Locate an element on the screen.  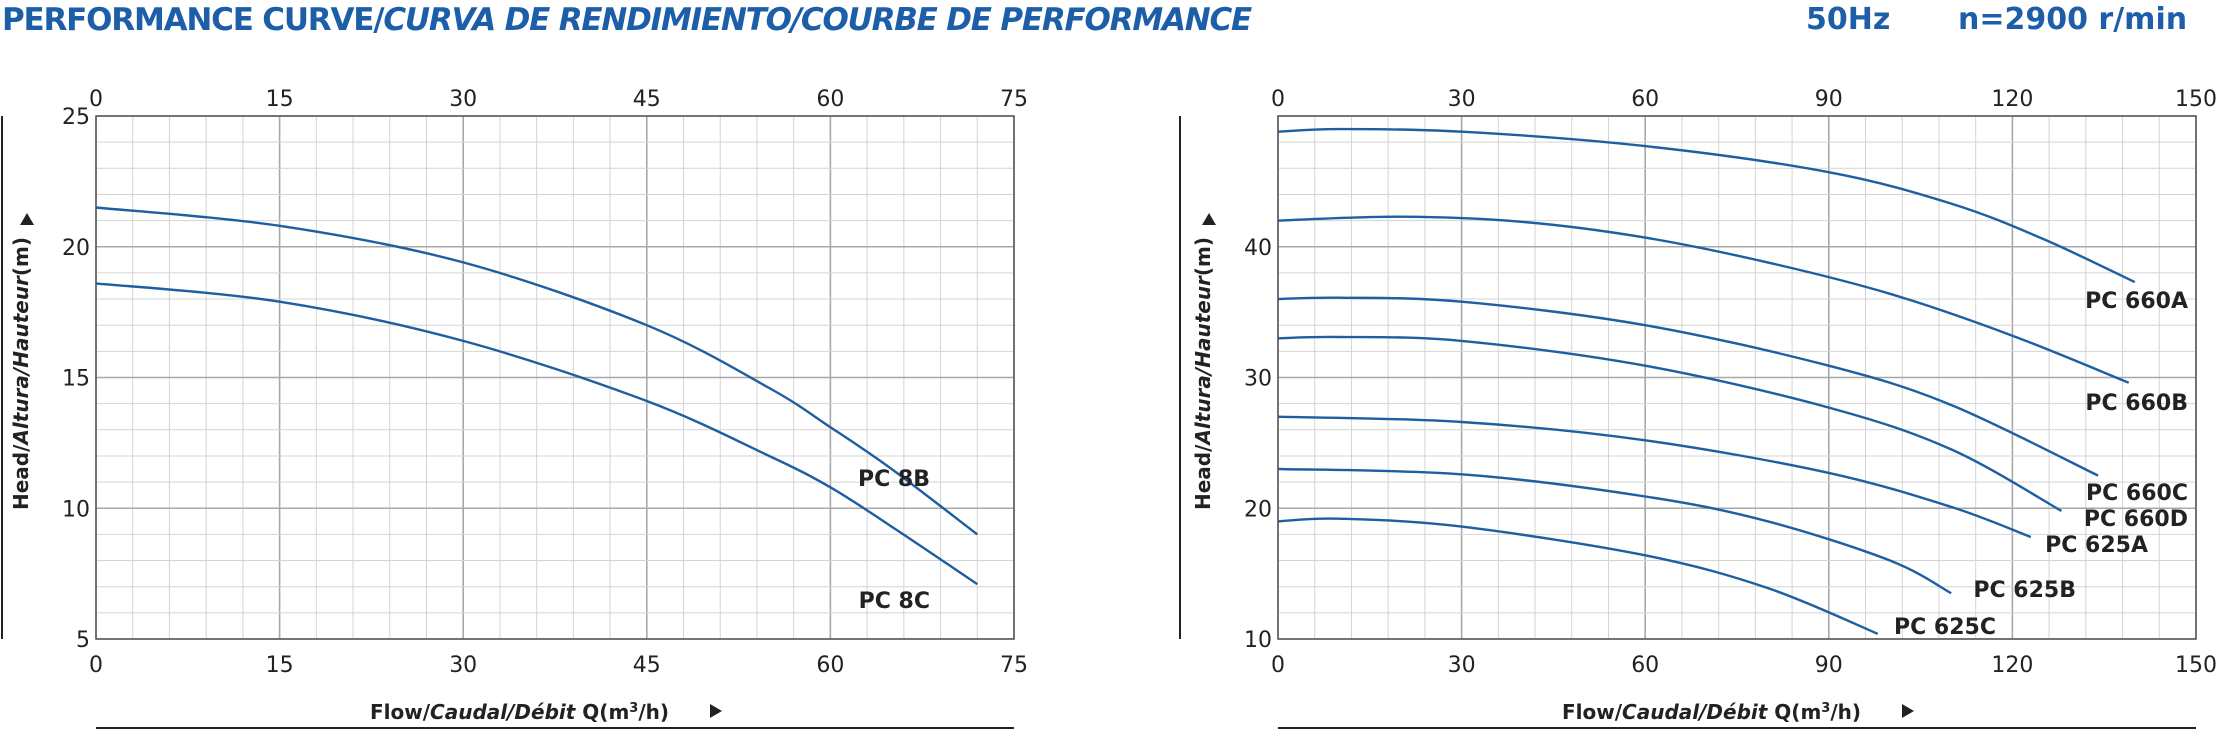
curve-label-pc-8b: PC 8B is located at coordinates (894, 479).